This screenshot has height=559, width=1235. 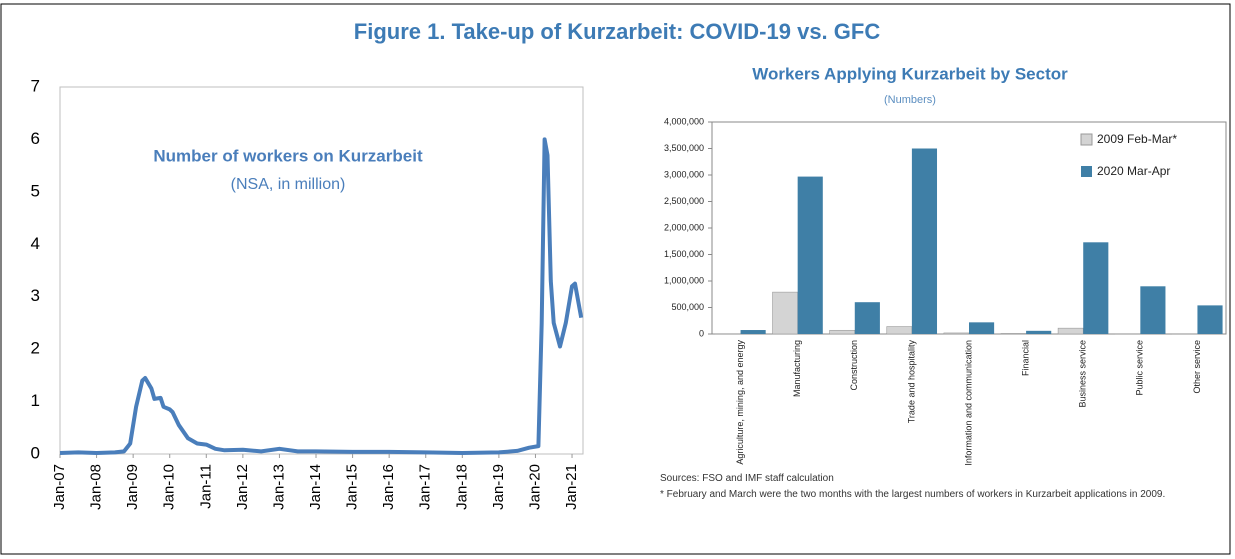 I want to click on x-tick-label: Jan-09, so click(x=132, y=487).